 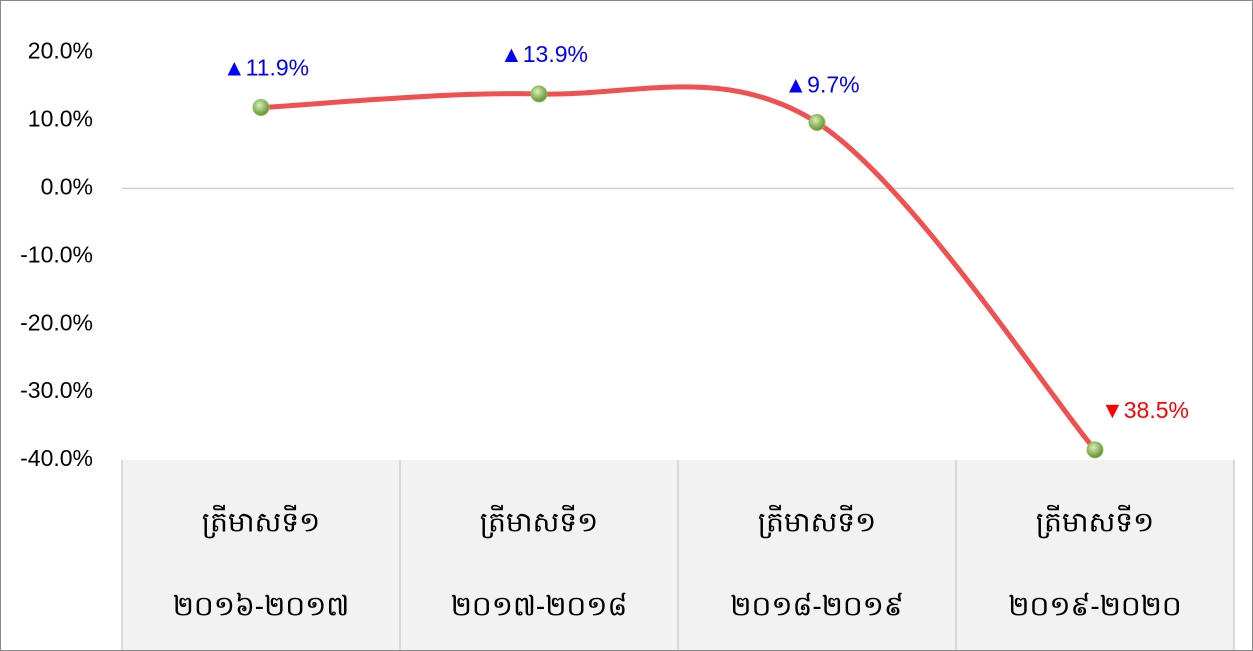 What do you see at coordinates (1094, 605) in the screenshot?
I see `x-tick-label: ២០១៩-២០២០` at bounding box center [1094, 605].